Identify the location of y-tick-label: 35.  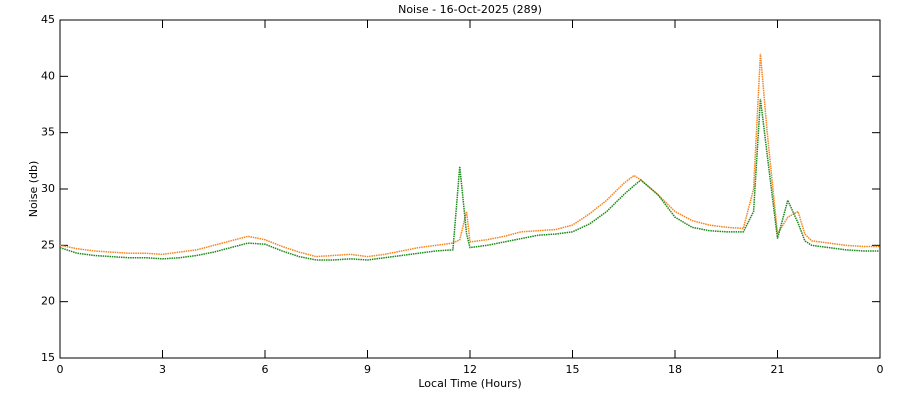
(48, 132).